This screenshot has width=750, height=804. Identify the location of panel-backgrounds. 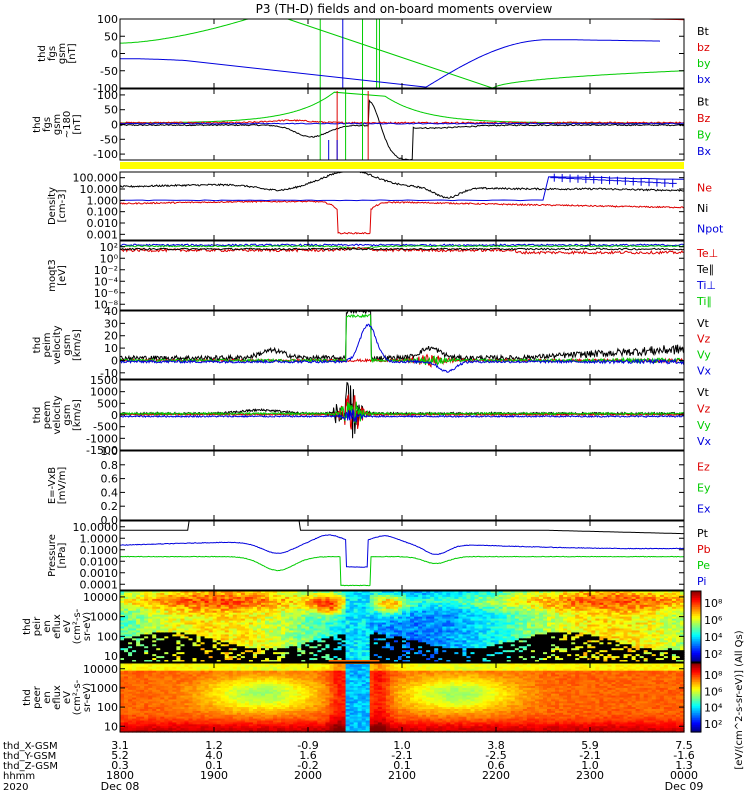
(402, 165).